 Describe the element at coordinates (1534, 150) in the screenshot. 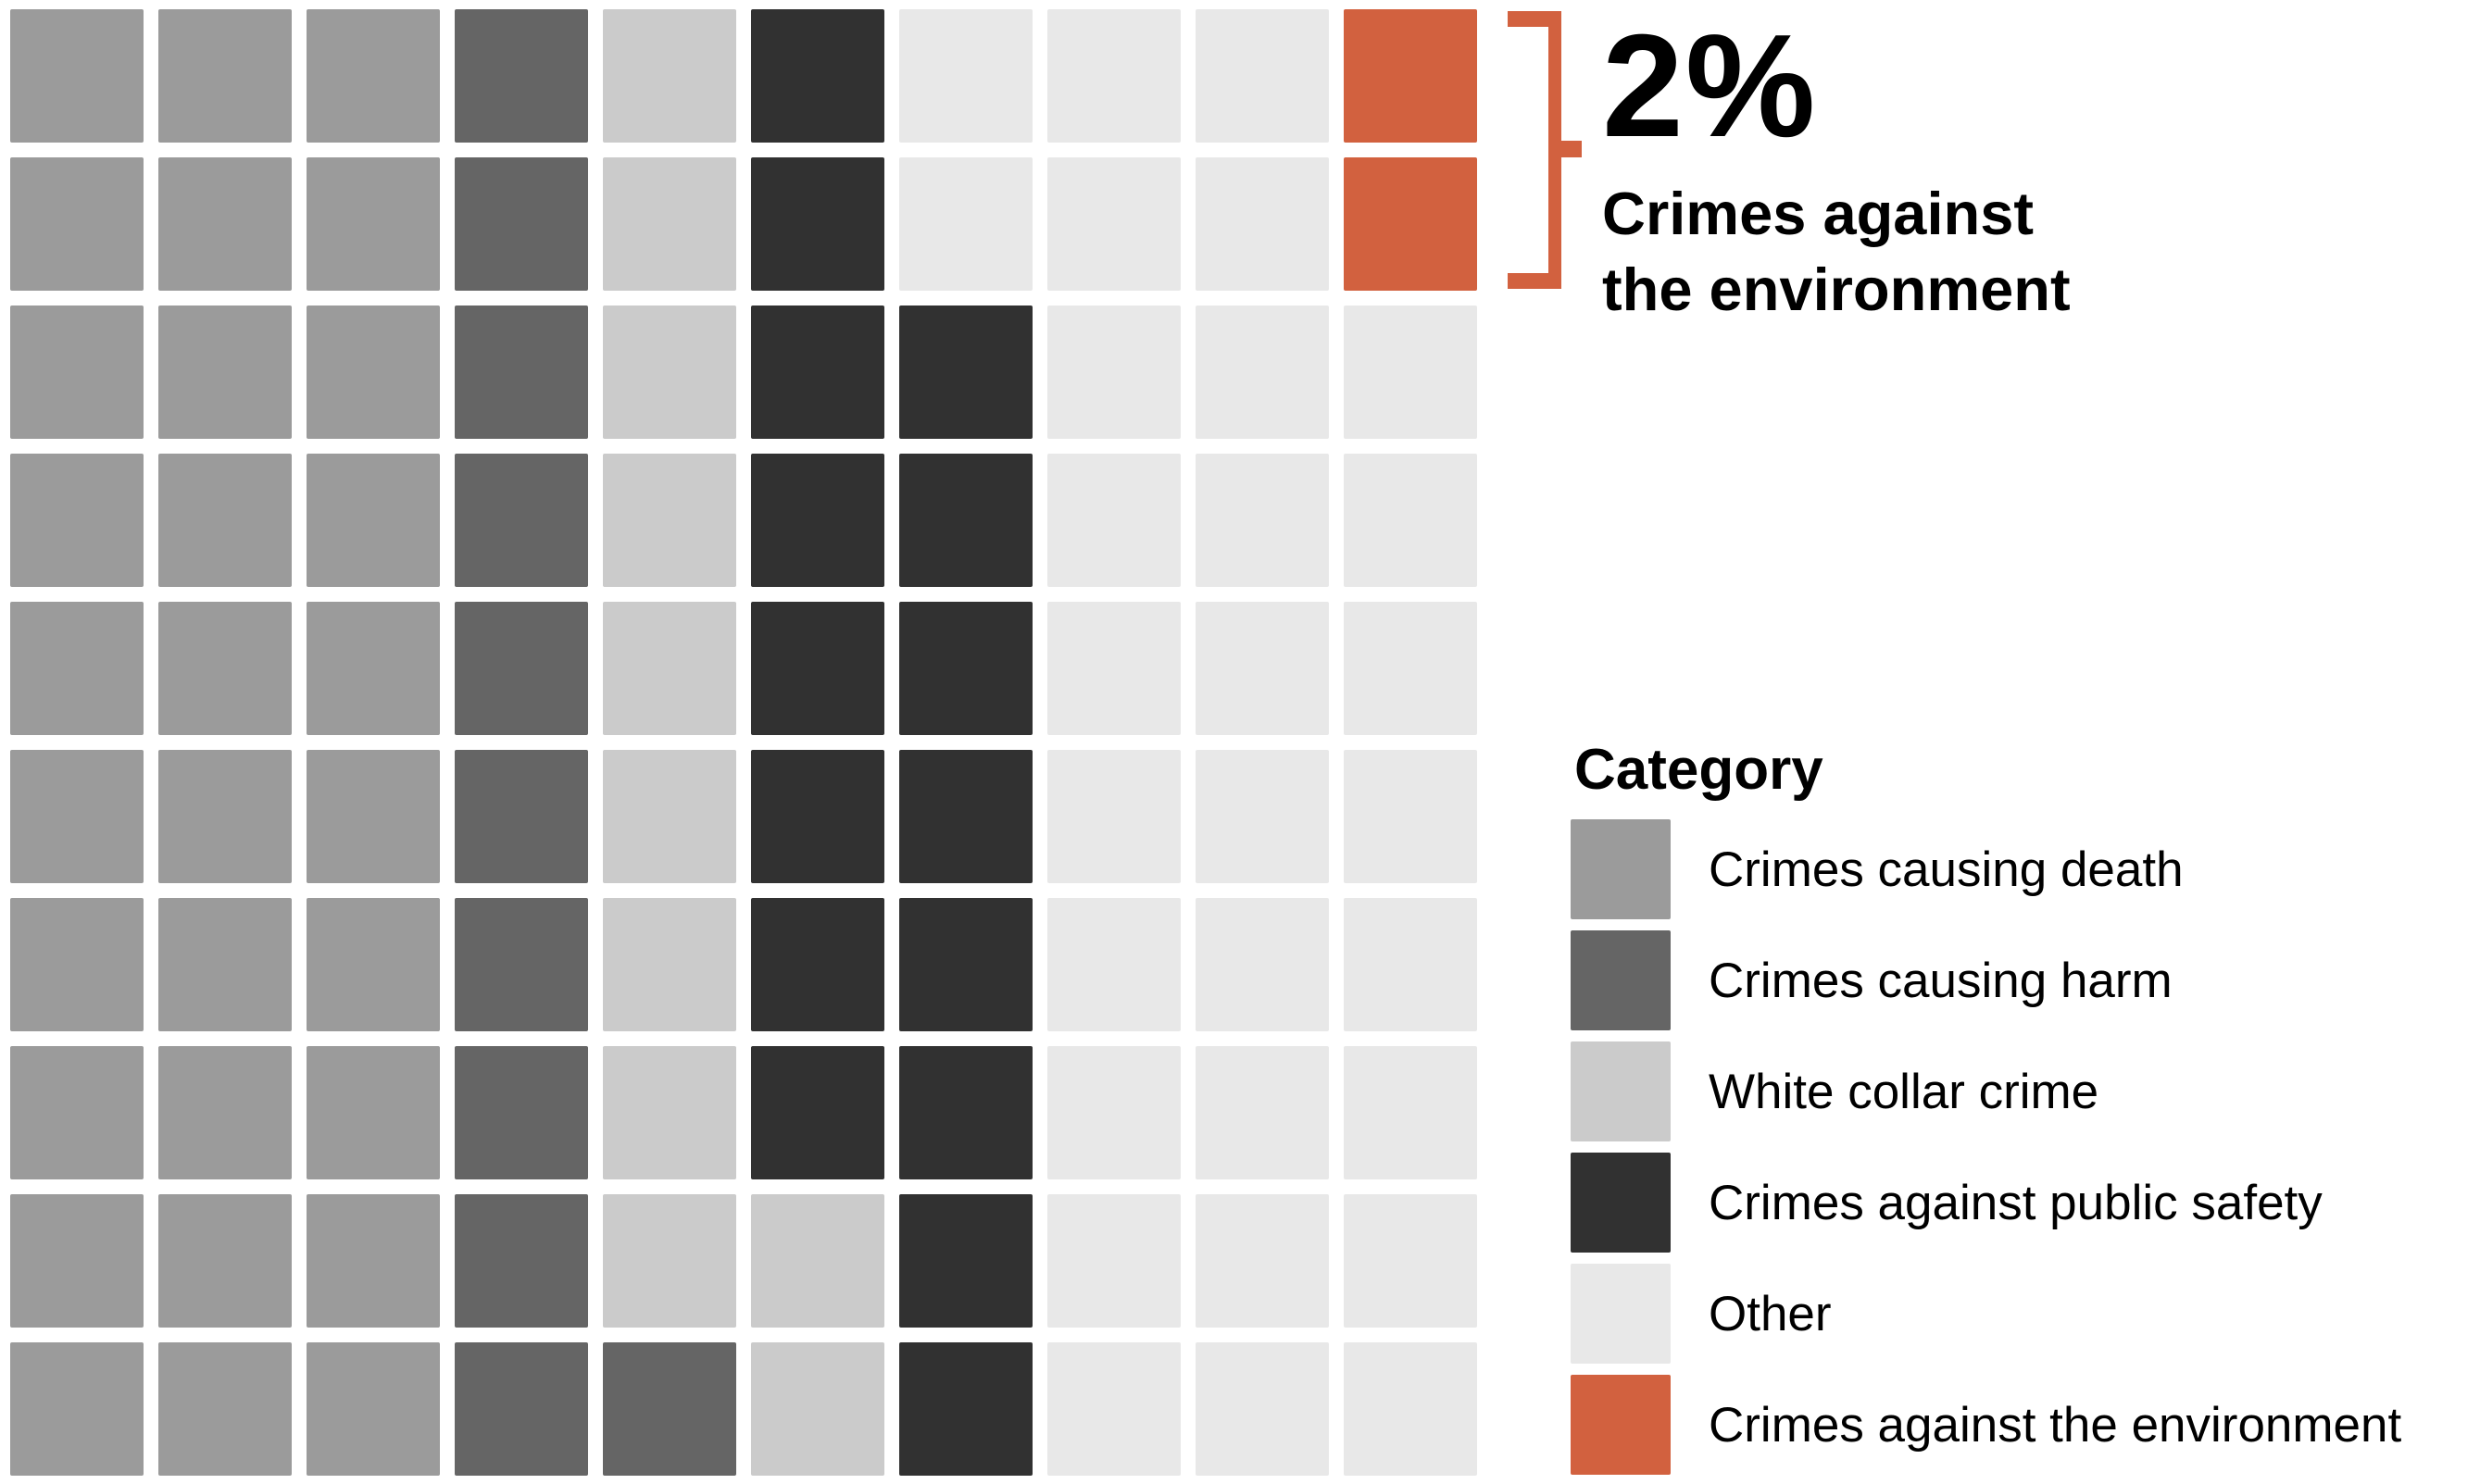

I see `callout-bracket` at that location.